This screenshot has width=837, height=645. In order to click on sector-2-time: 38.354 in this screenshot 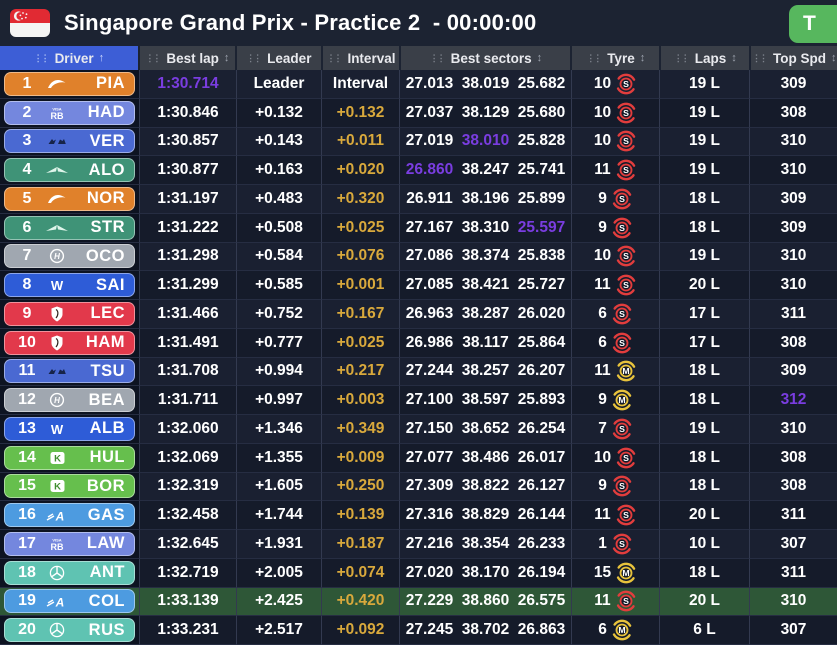, I will do `click(485, 543)`.